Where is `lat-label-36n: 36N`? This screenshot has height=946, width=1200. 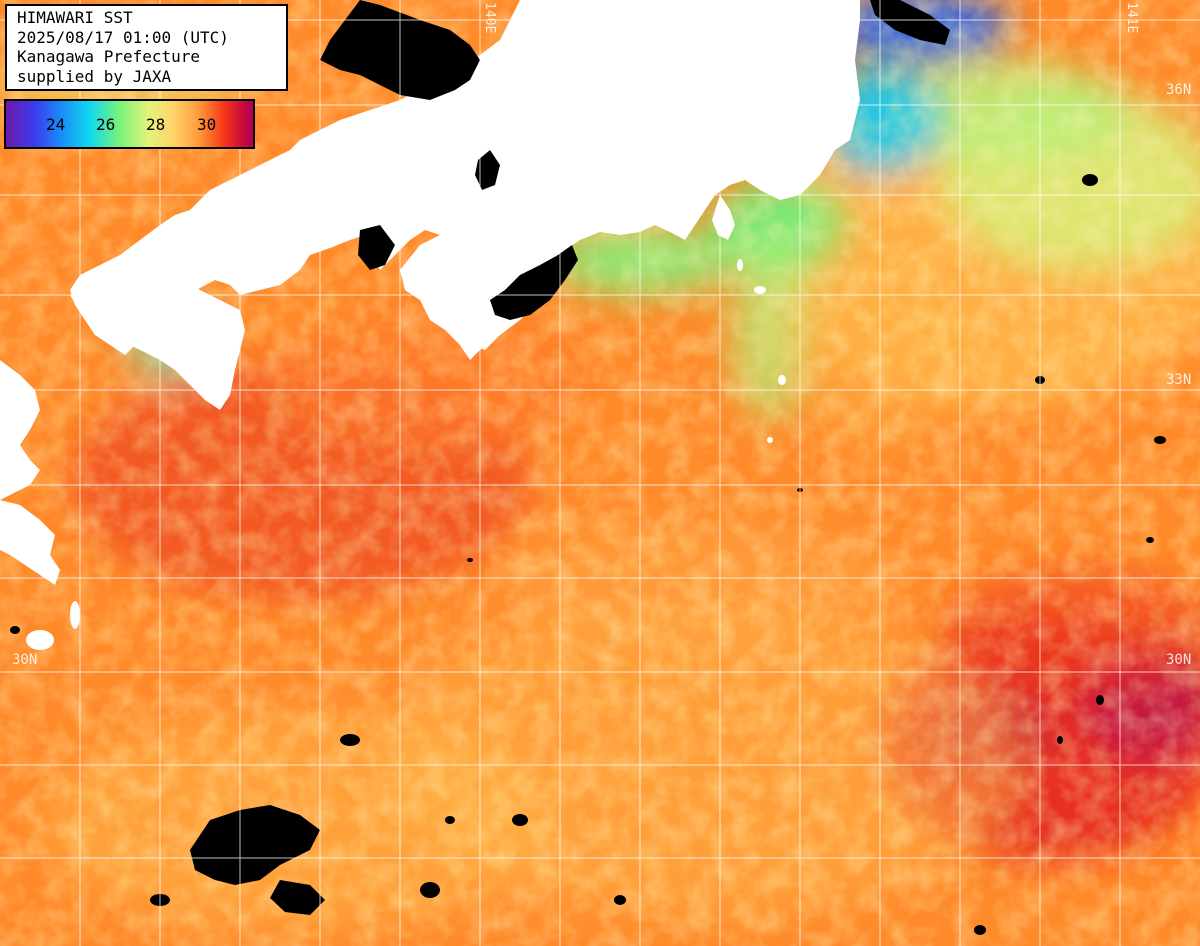 lat-label-36n: 36N is located at coordinates (1179, 90).